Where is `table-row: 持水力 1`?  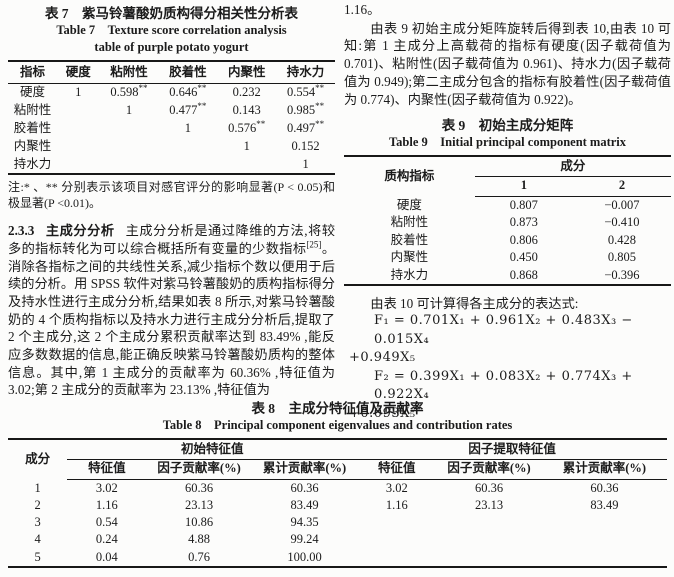
table-row: 持水力 1 is located at coordinates (171, 165).